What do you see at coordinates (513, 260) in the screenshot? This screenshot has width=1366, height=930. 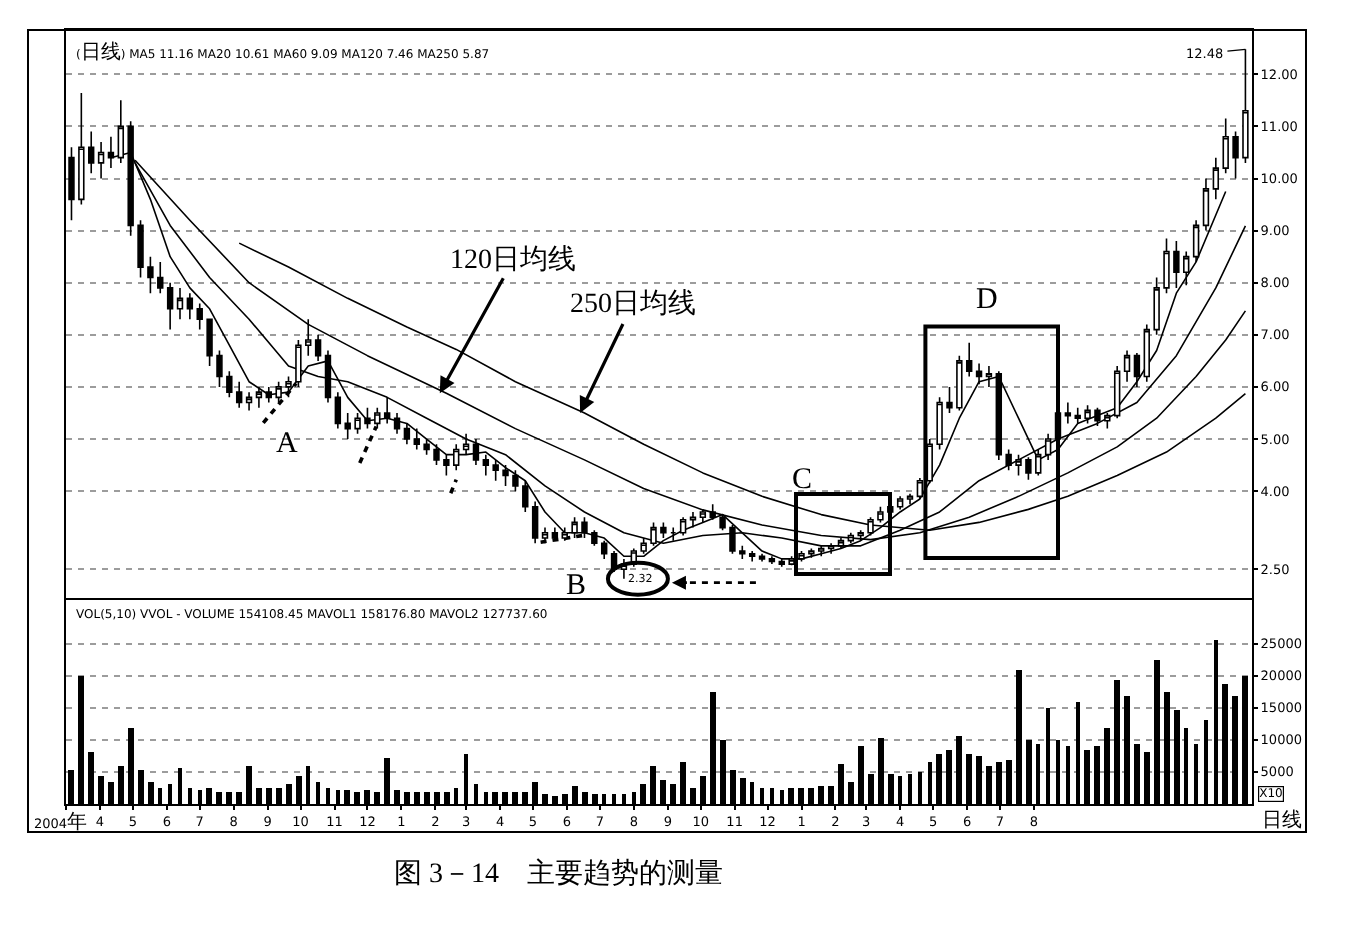 I see `annotation: 120日均线` at bounding box center [513, 260].